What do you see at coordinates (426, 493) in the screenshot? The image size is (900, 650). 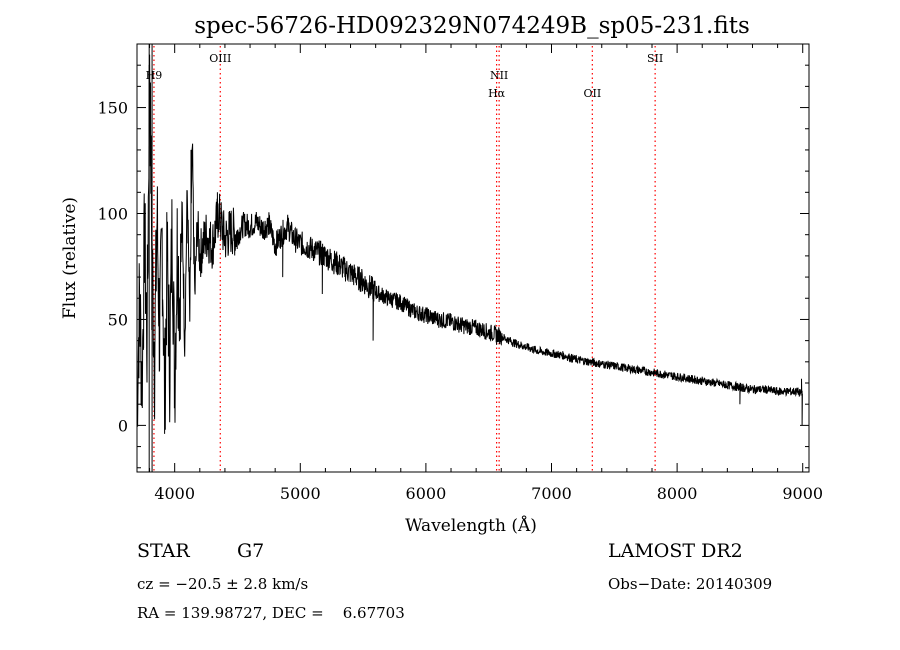 I see `x-tick-label: 6000` at bounding box center [426, 493].